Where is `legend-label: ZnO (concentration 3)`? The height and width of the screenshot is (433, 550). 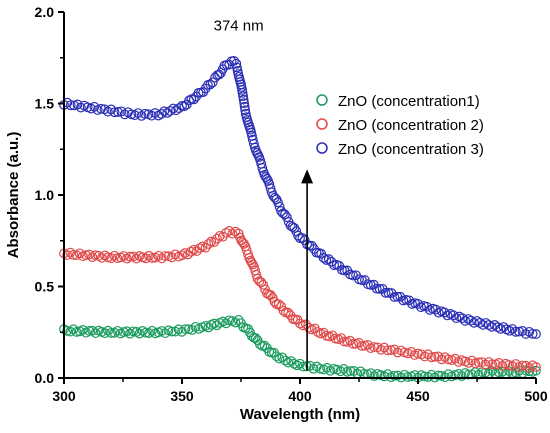
legend-label: ZnO (concentration 3) is located at coordinates (411, 149).